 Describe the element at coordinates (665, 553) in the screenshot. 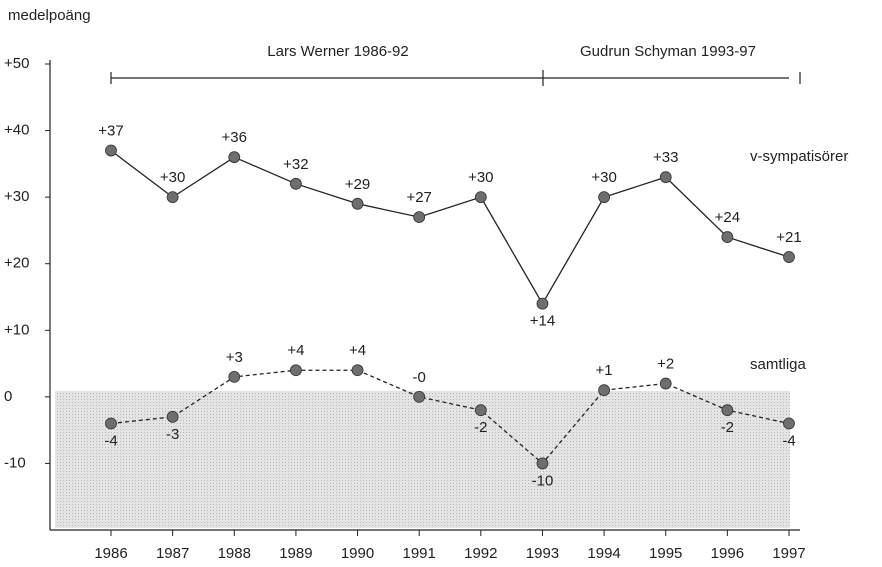

I see `x-tick-label: 1995` at that location.